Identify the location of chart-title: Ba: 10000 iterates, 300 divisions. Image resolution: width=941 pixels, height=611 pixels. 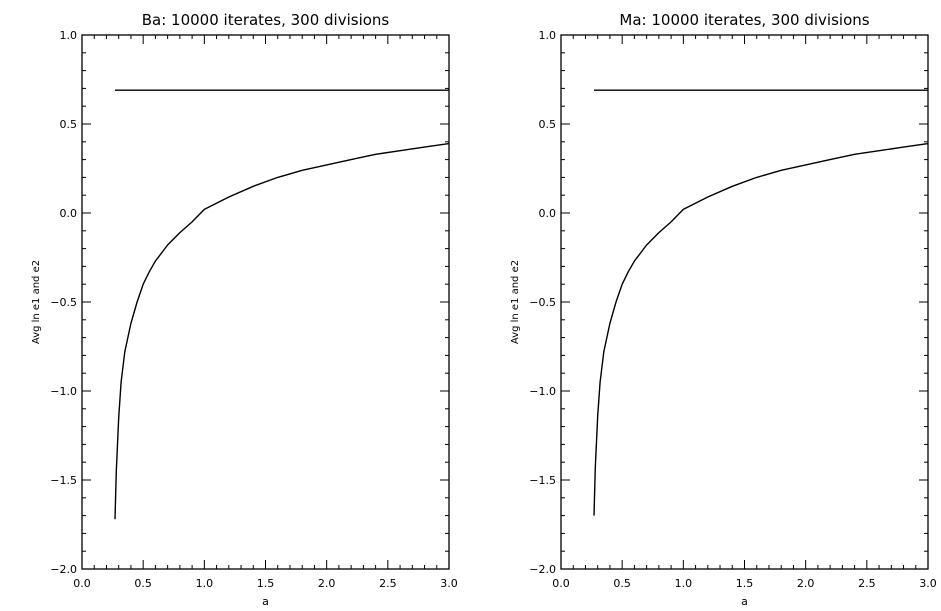
(266, 20).